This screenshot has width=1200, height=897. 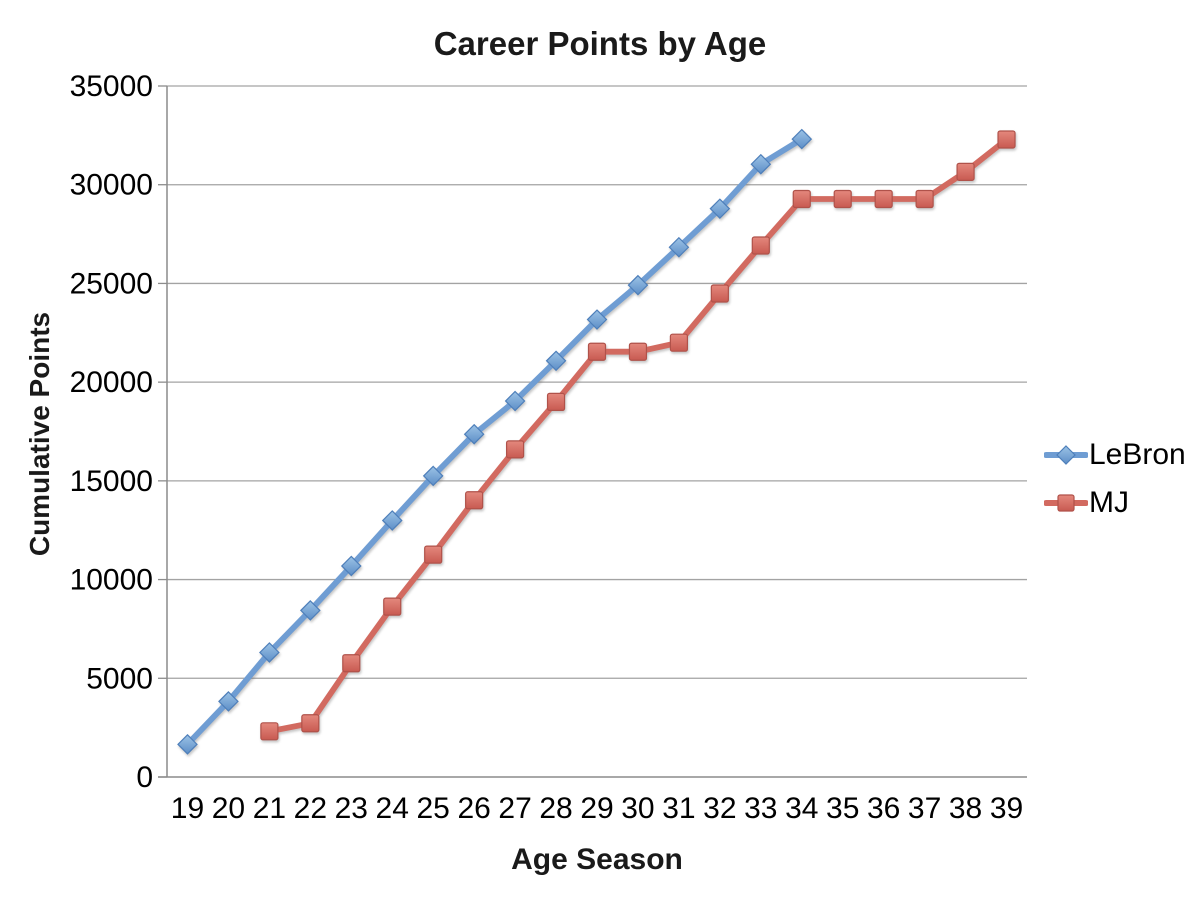 What do you see at coordinates (228, 808) in the screenshot?
I see `x-tick-label: 20` at bounding box center [228, 808].